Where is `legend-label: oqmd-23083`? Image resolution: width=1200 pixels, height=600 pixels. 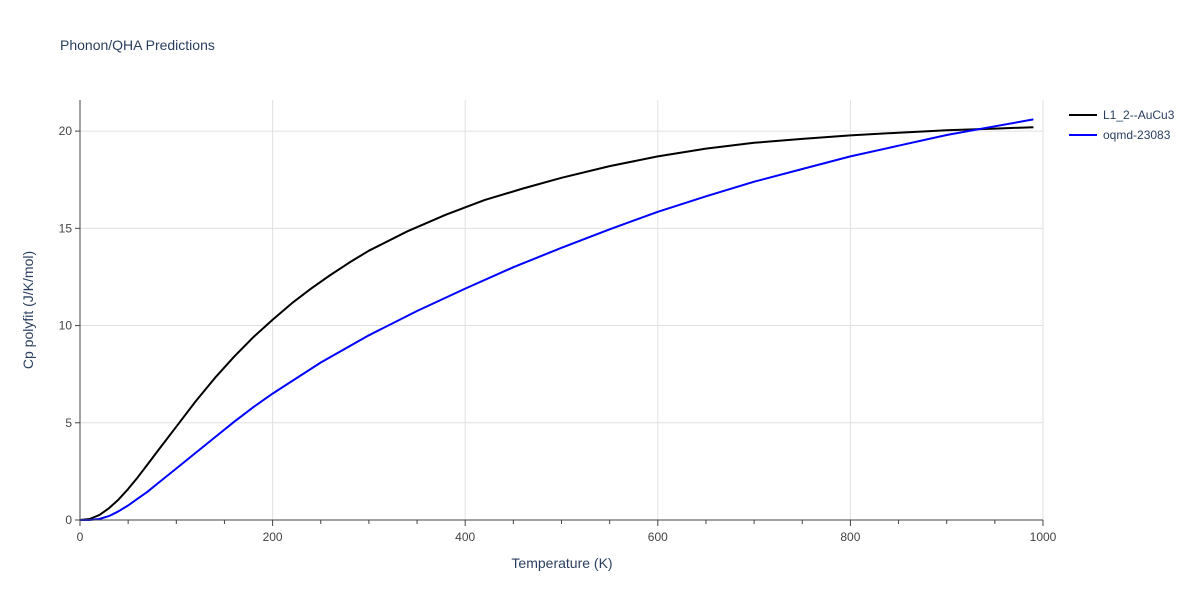
legend-label: oqmd-23083 is located at coordinates (1137, 135).